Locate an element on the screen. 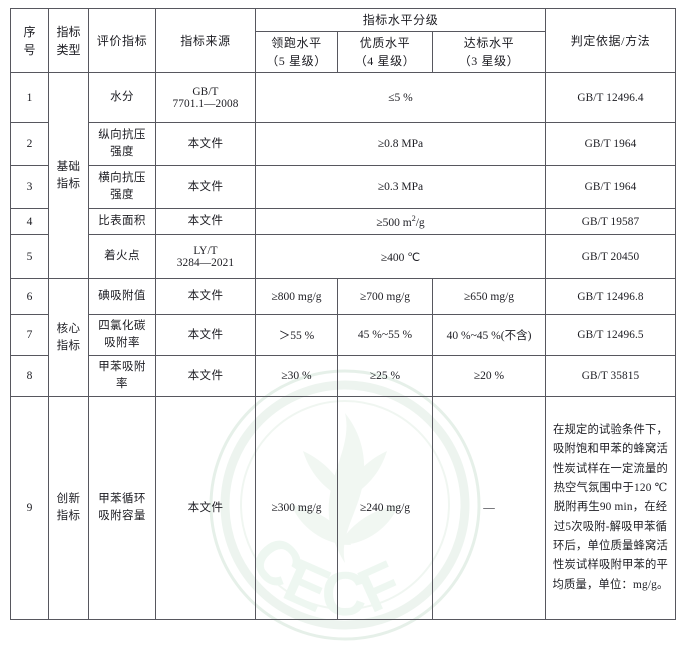 The width and height of the screenshot is (684, 655). cell-seq-no: 9 is located at coordinates (29, 508).